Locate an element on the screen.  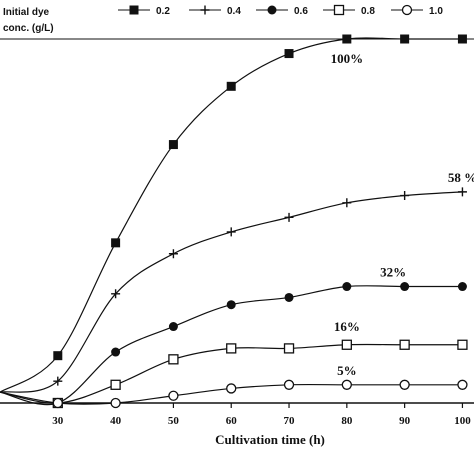
x-tick-label: 90 is located at coordinates (405, 421).